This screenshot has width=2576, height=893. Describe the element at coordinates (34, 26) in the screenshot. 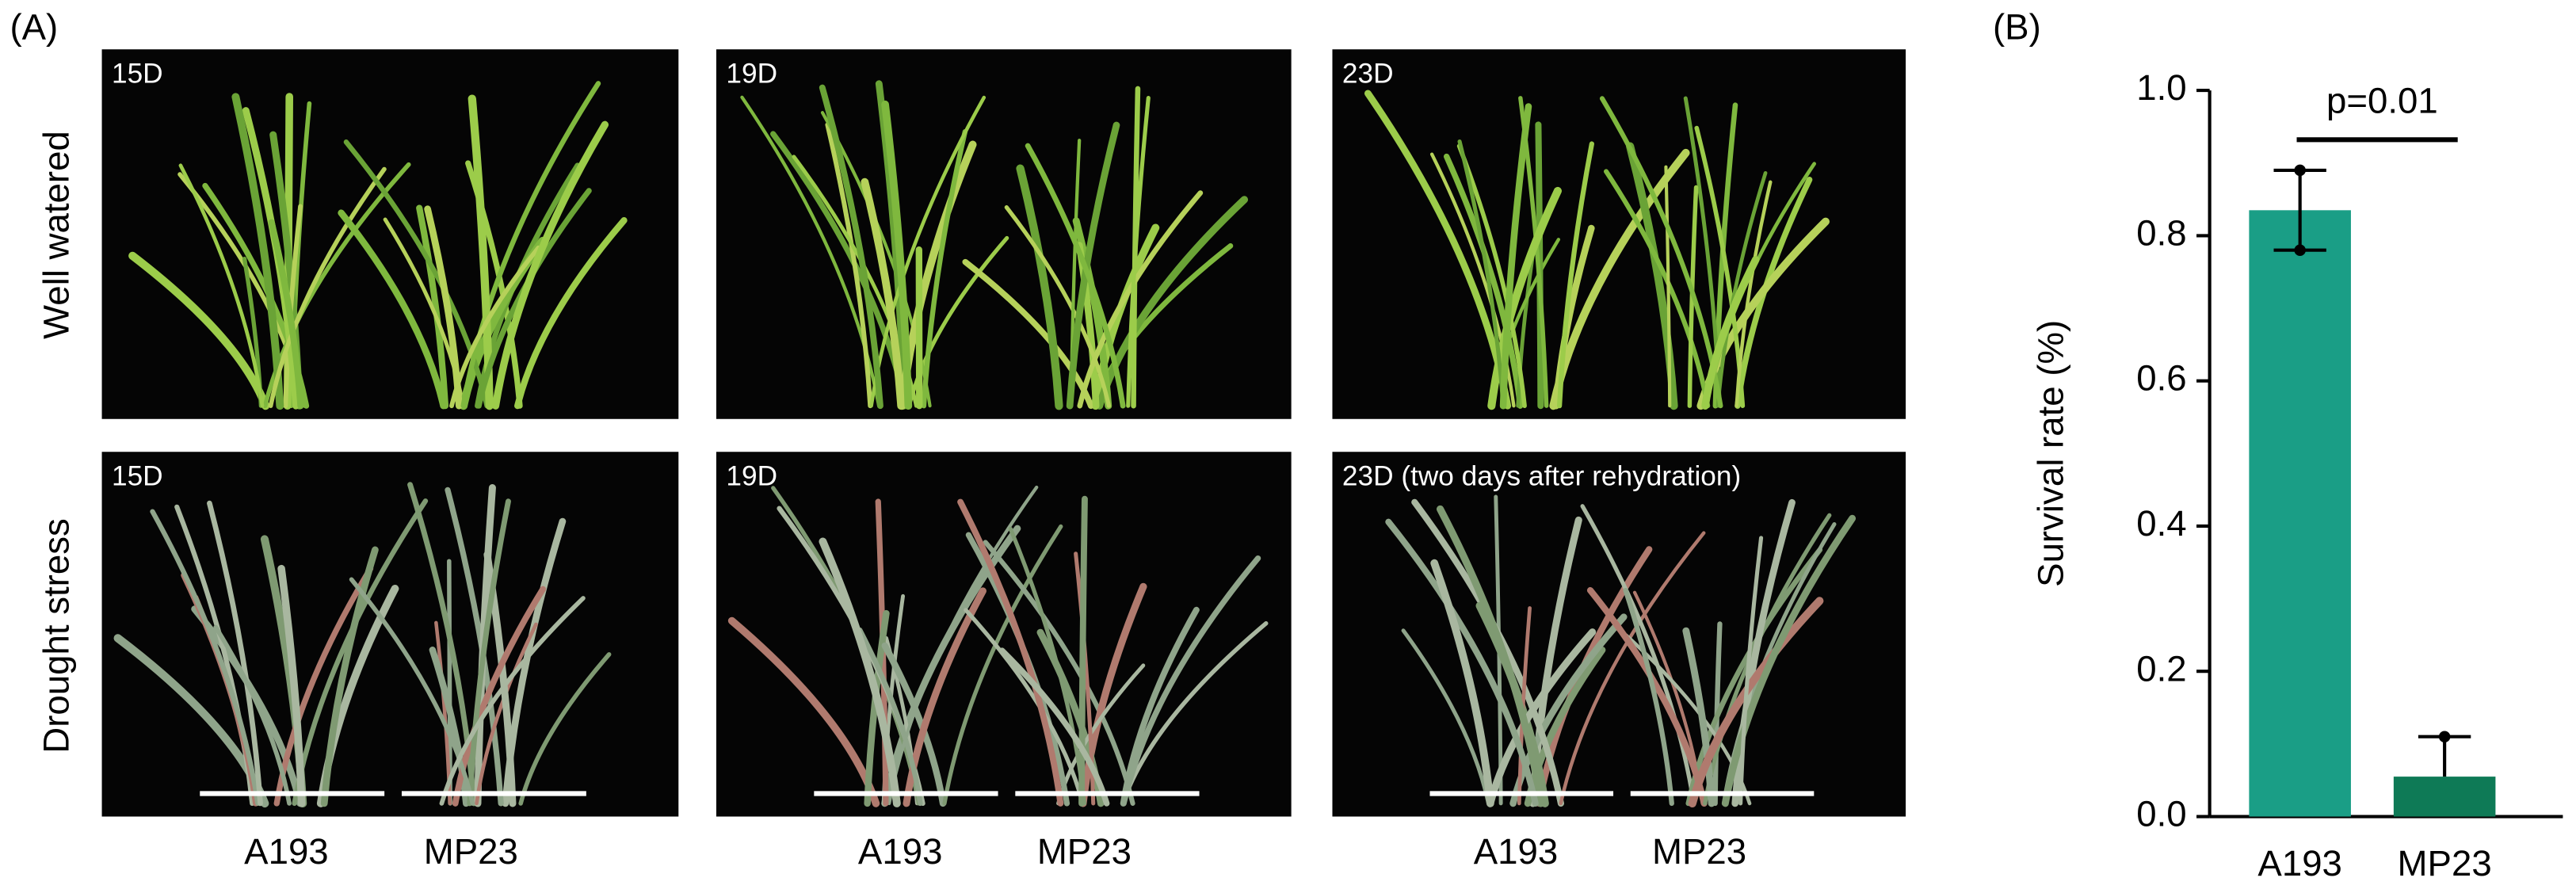

I see `panel-label: (A)` at that location.